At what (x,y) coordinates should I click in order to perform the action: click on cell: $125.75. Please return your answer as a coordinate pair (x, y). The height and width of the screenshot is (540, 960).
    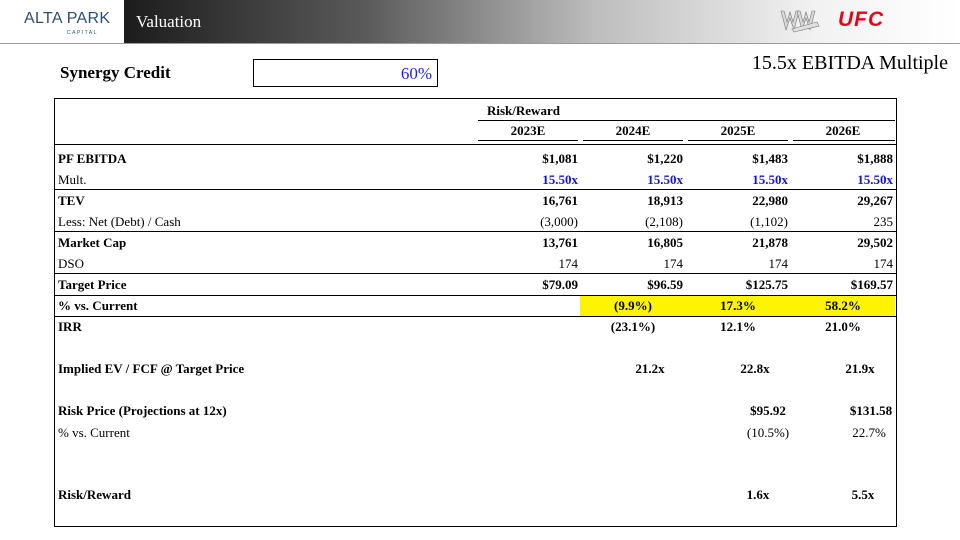
    Looking at the image, I should click on (766, 284).